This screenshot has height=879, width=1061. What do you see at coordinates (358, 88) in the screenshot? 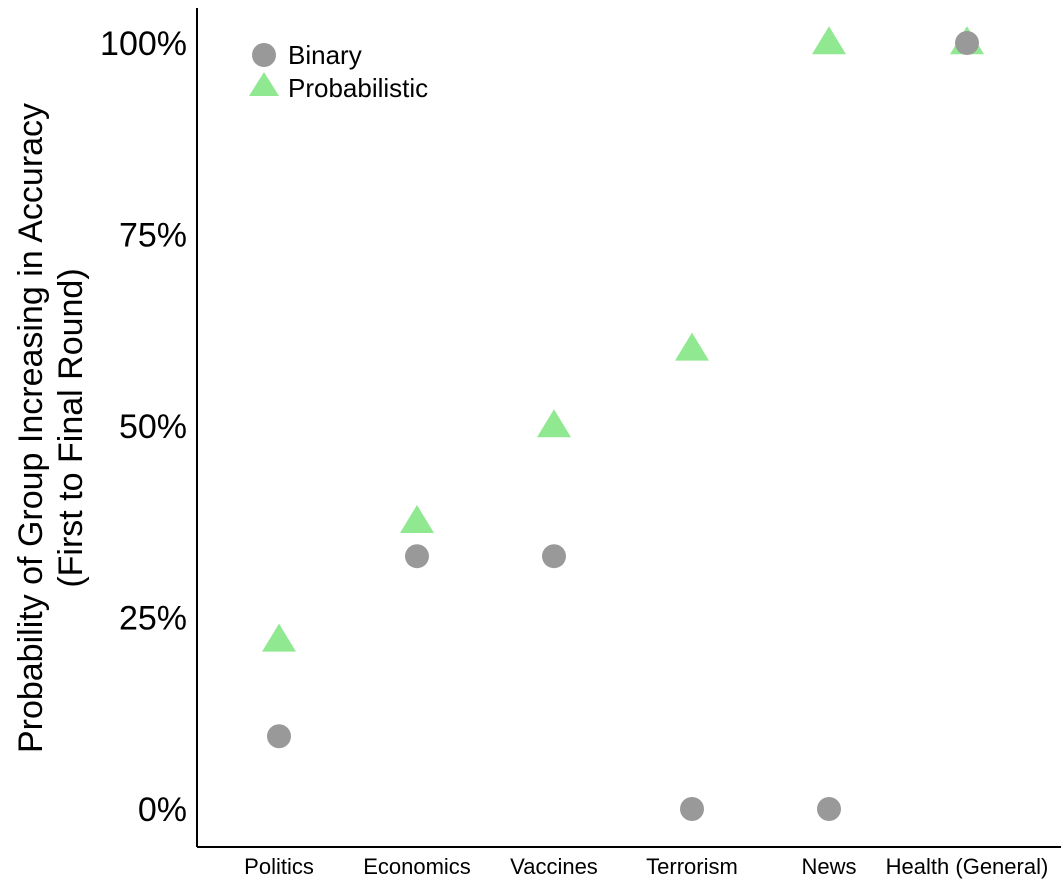
I see `legend-probabilistic-label: Probabilistic` at bounding box center [358, 88].